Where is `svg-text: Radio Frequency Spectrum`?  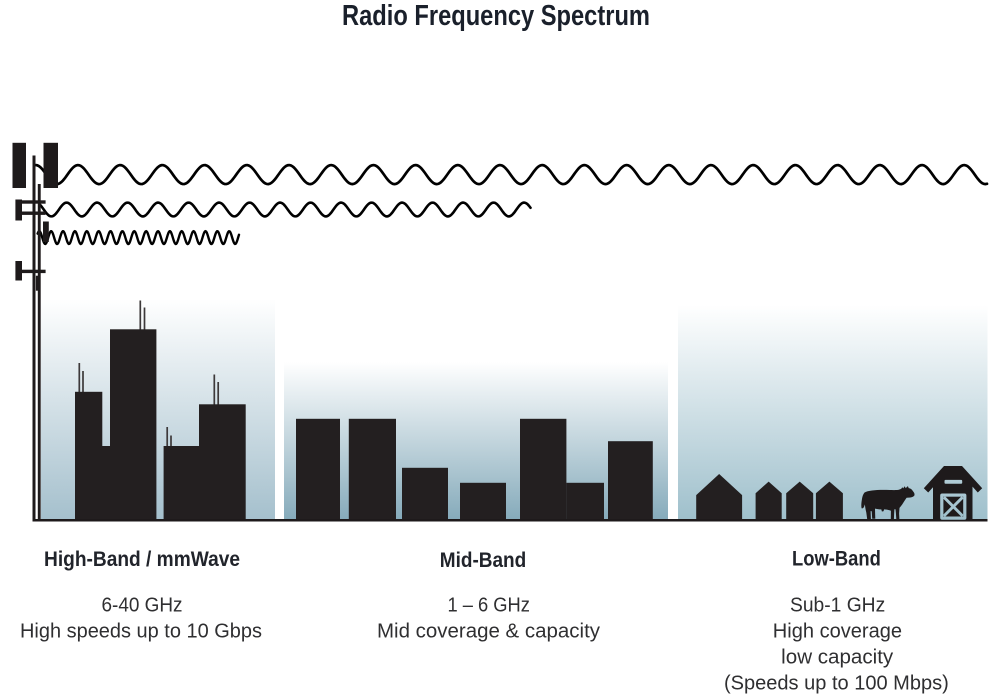 svg-text: Radio Frequency Spectrum is located at coordinates (496, 16).